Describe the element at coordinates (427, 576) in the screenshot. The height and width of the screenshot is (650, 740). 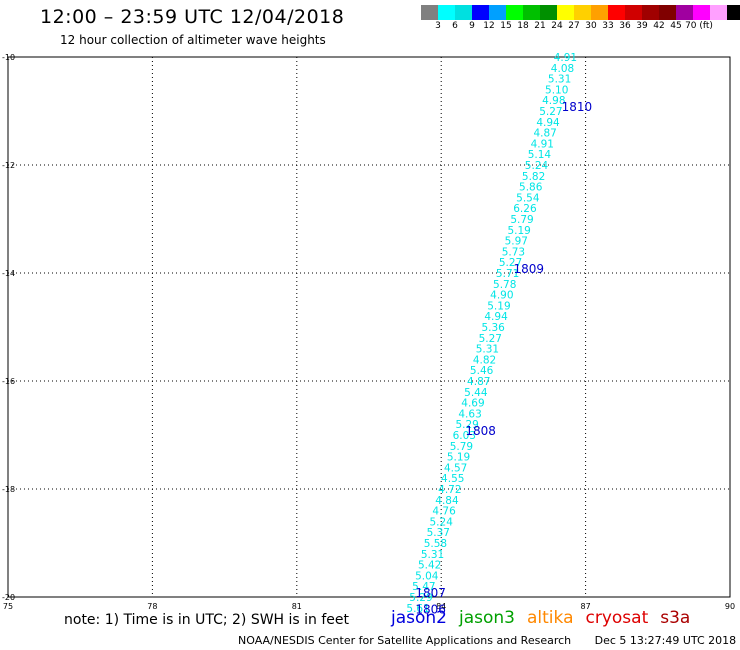
I see `wave-height-value: 5.04` at that location.